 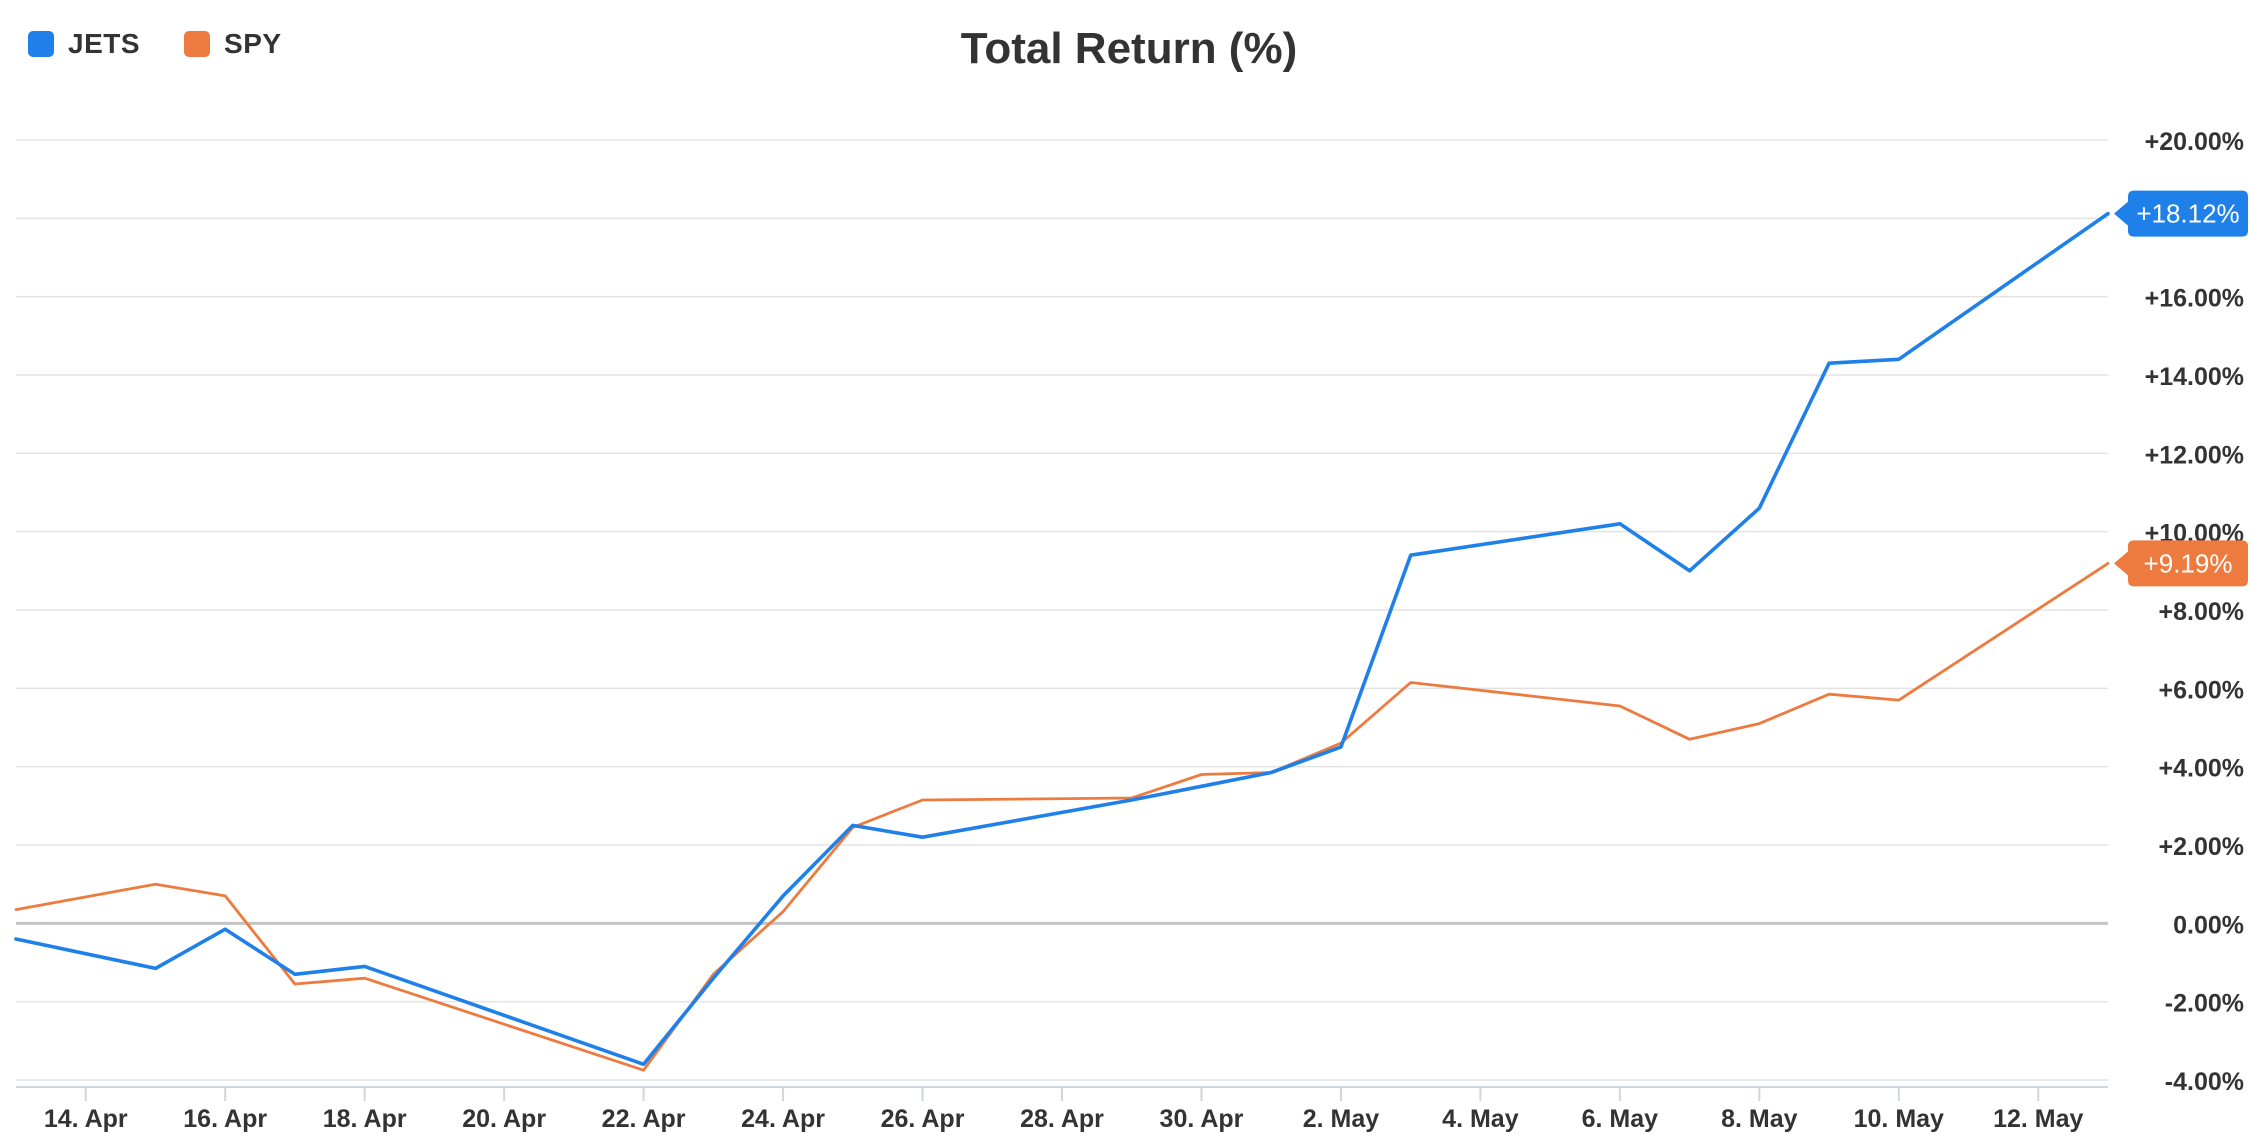 I want to click on end-label-jets: +18.12%, so click(x=2181, y=213).